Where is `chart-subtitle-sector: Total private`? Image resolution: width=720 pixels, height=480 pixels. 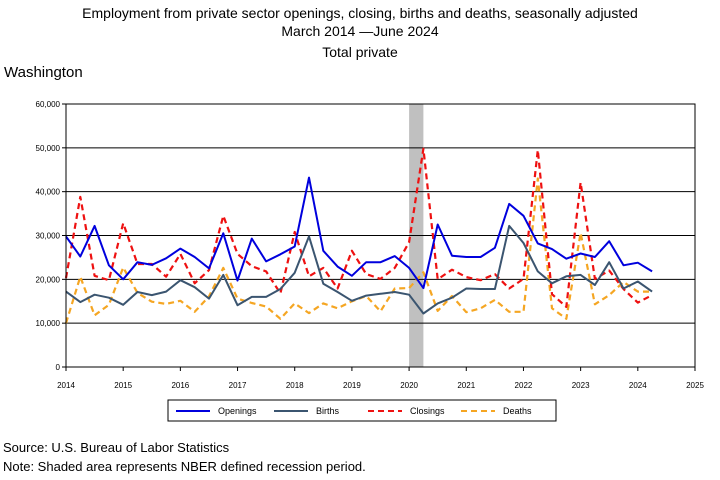 chart-subtitle-sector: Total private is located at coordinates (360, 52).